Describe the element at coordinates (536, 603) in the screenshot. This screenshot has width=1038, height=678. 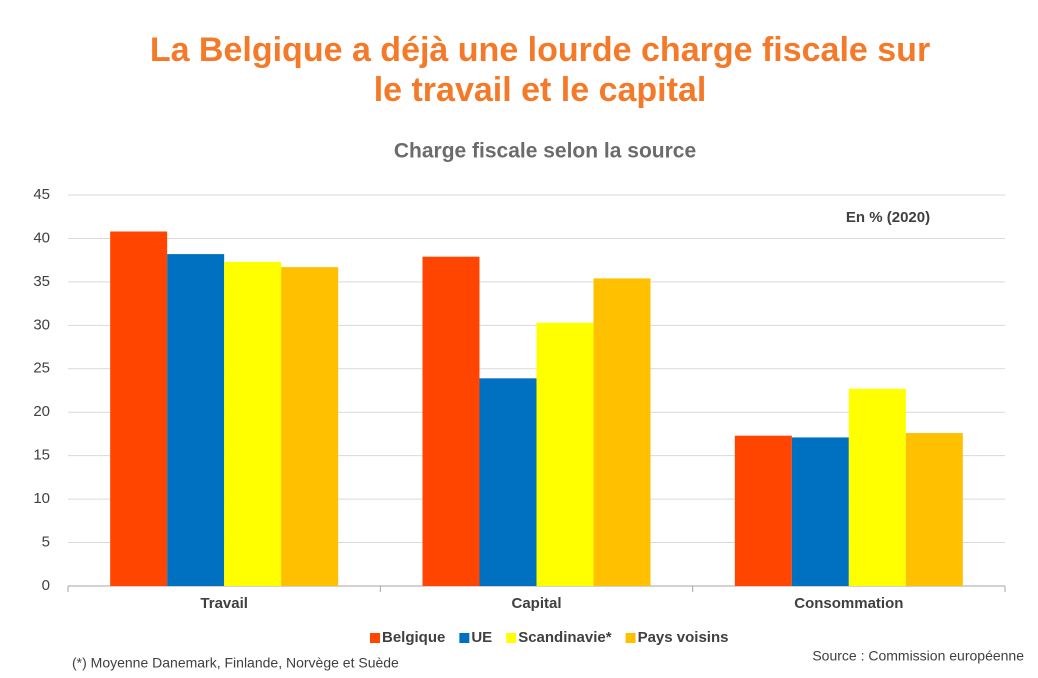
I see `x-tick-label: Capital` at that location.